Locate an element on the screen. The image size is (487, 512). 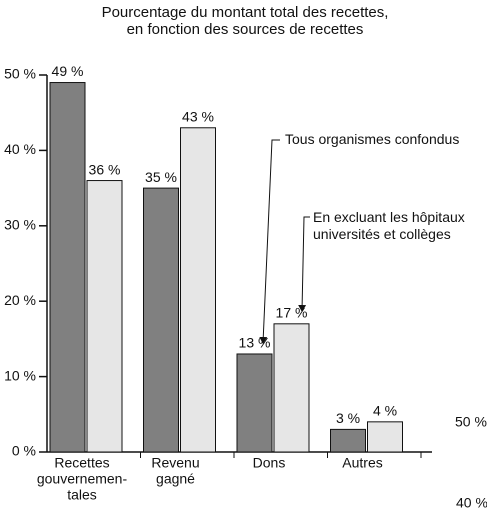
annotation: 40 % is located at coordinates (471, 503).